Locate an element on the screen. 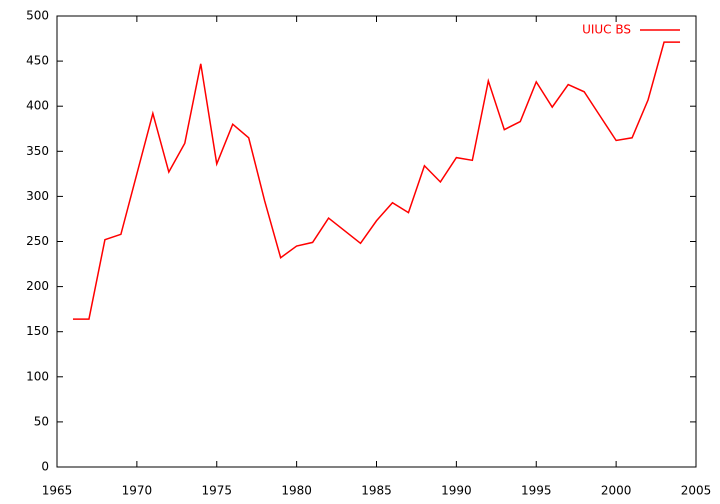 This screenshot has height=504, width=720. y-tick-label: 0 is located at coordinates (45, 467).